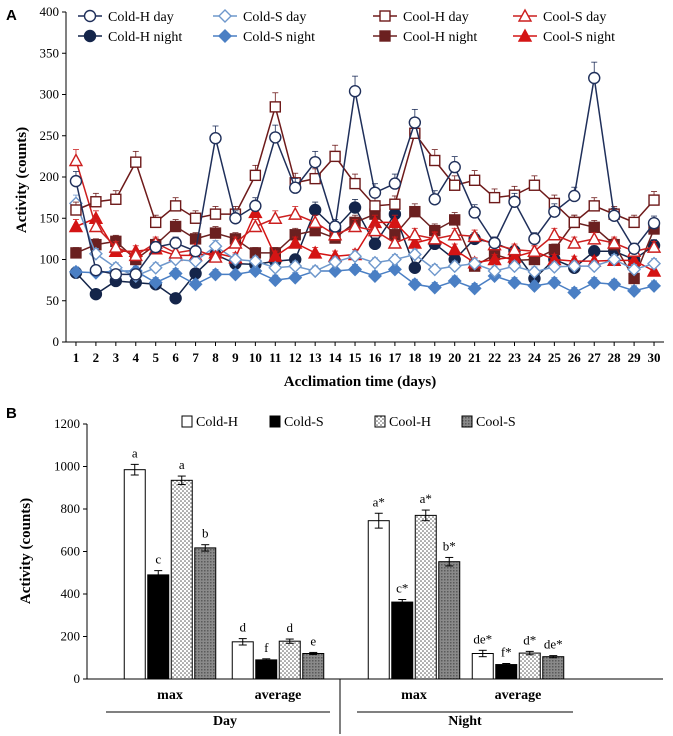 The height and width of the screenshot is (736, 673). I want to click on panel-a-y-axis-title: Activity (counts), so click(22, 180).